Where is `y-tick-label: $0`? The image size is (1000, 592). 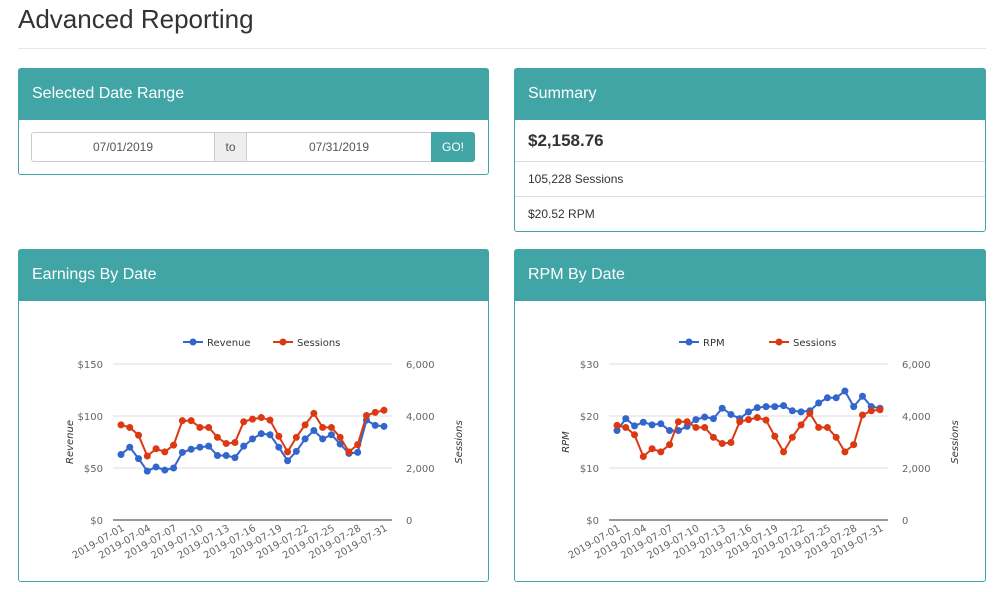 y-tick-label: $0 is located at coordinates (592, 521).